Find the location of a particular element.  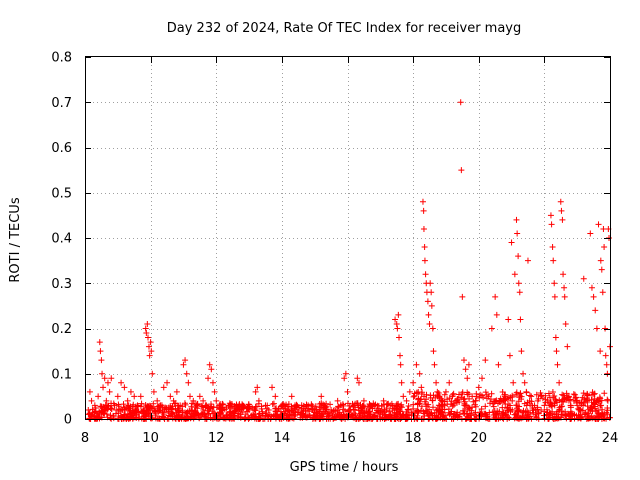

x-tick-label: 18 is located at coordinates (413, 438).